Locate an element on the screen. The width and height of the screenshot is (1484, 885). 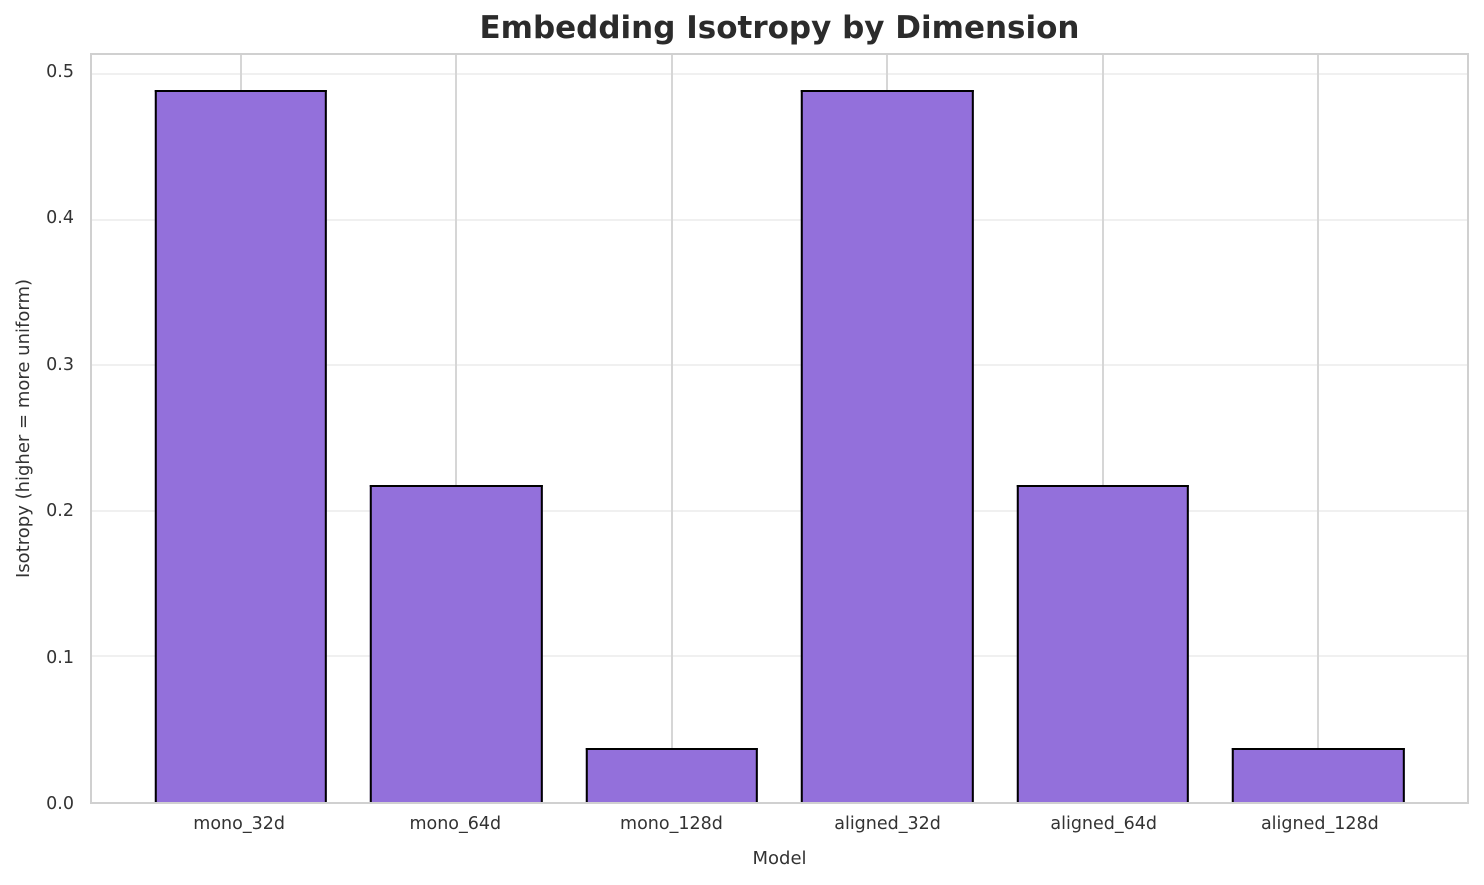
bar-aligned_32d is located at coordinates (887, 445).